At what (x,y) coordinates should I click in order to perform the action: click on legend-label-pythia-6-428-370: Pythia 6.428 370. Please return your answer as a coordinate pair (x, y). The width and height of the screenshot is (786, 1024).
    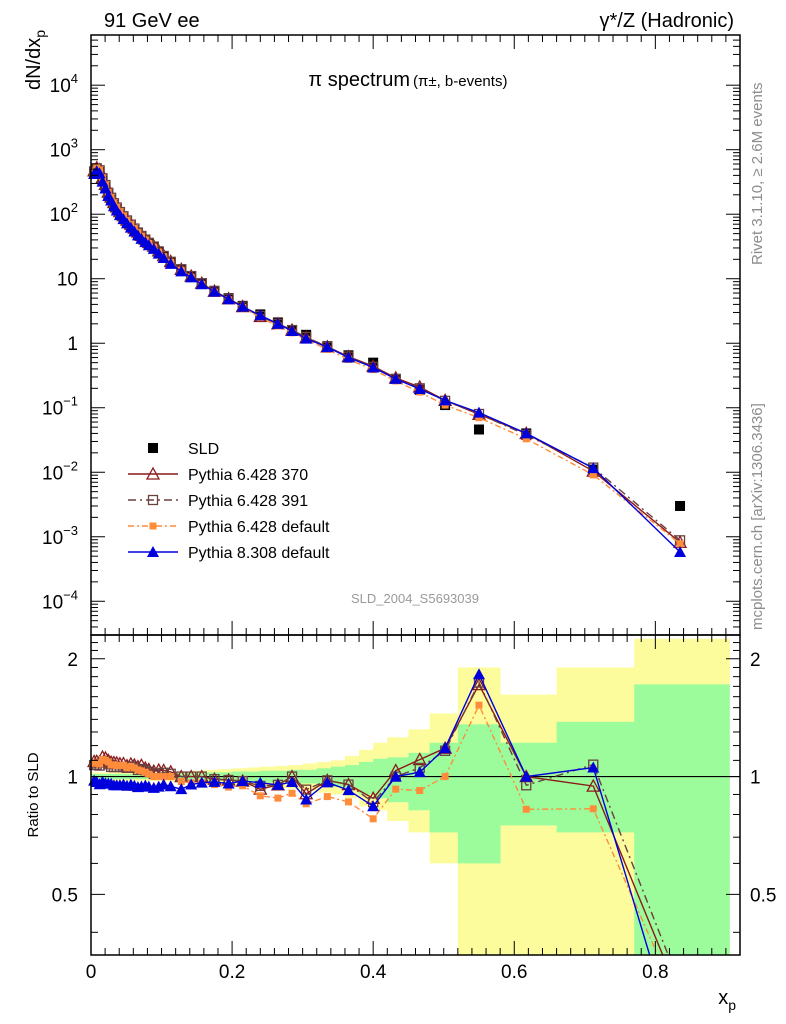
    Looking at the image, I should click on (248, 475).